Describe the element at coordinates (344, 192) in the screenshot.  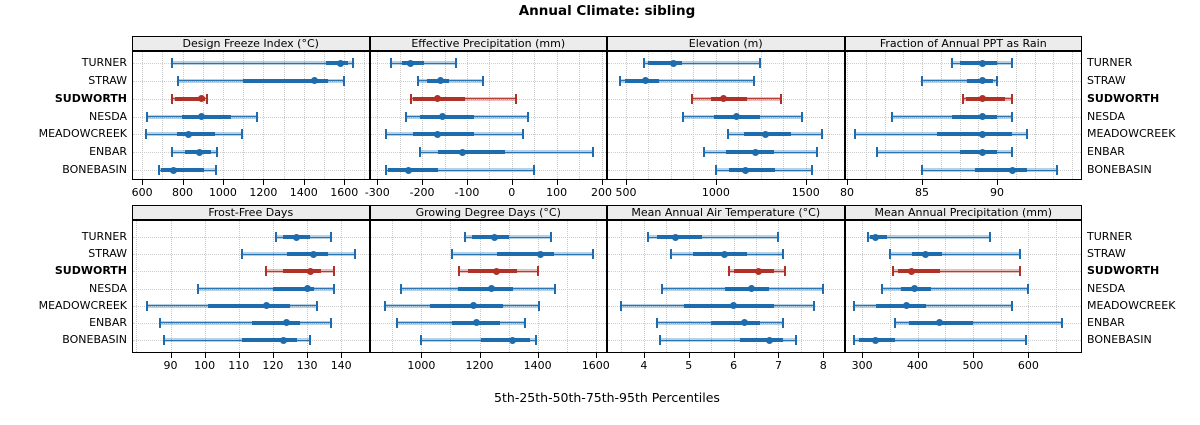
I see `axis-tick-label: 1600` at that location.